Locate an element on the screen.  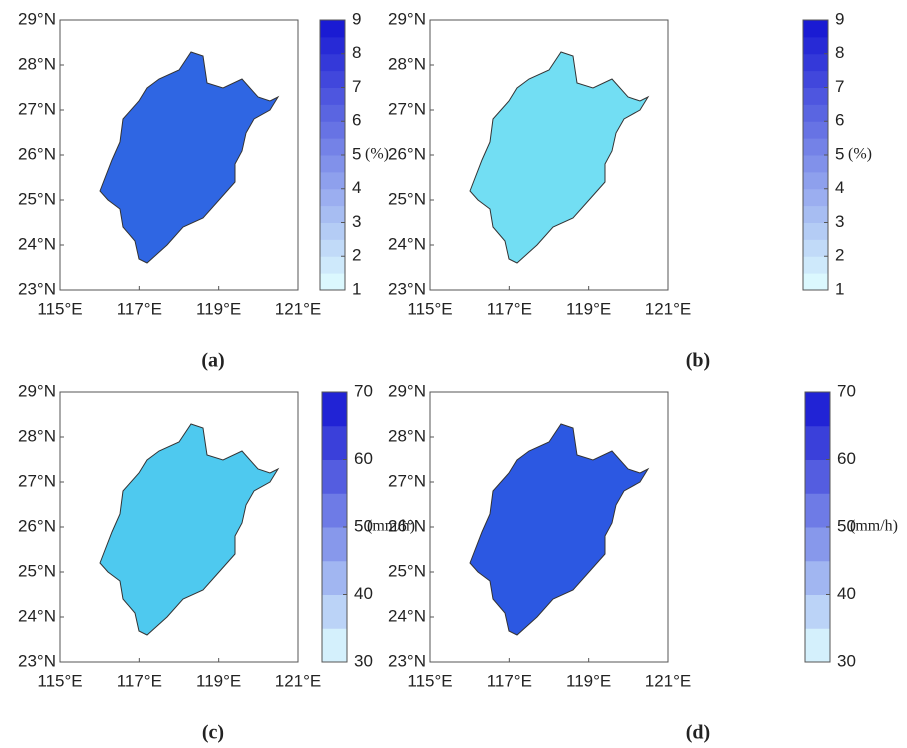
colorbar-tick-label: 6 is located at coordinates (356, 120).